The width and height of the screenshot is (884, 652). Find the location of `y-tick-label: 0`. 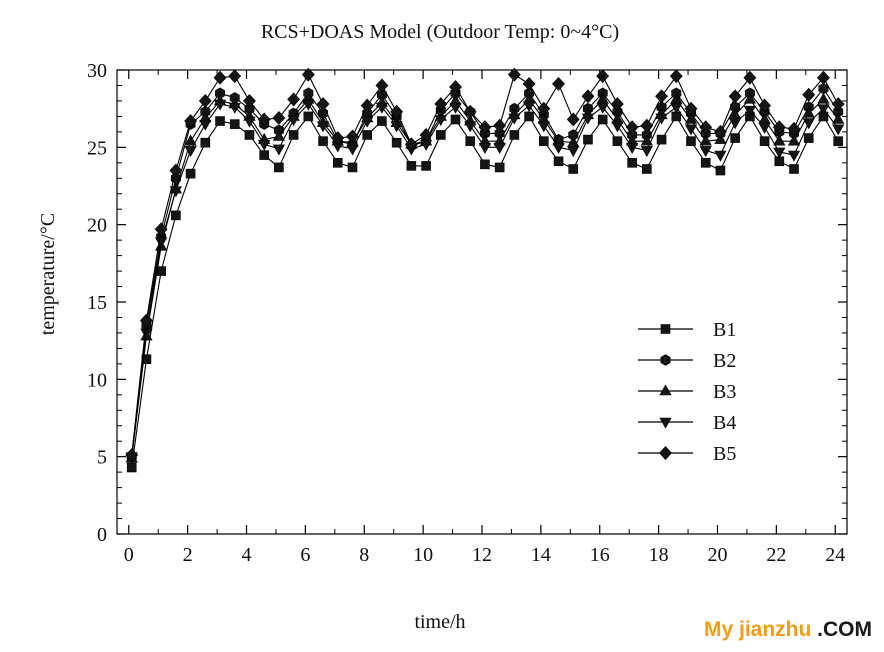

y-tick-label: 0 is located at coordinates (102, 535).